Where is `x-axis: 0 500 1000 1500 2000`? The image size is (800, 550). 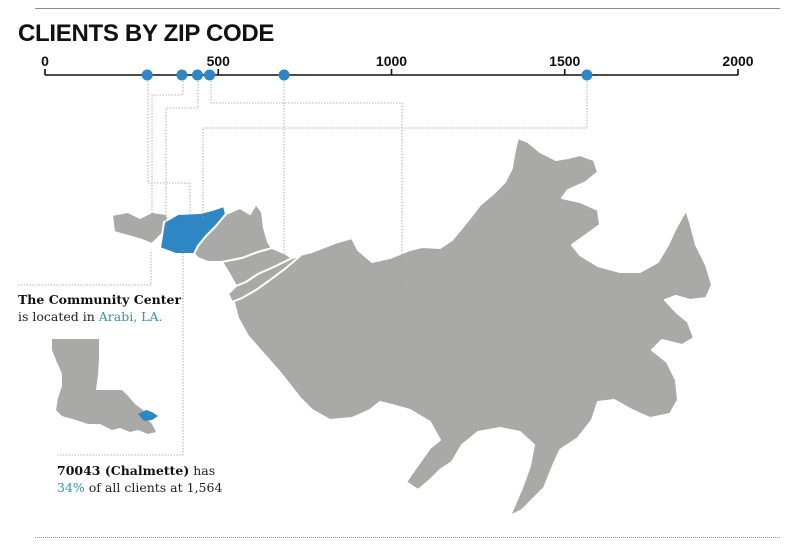
x-axis: 0 500 1000 1500 2000 is located at coordinates (397, 64).